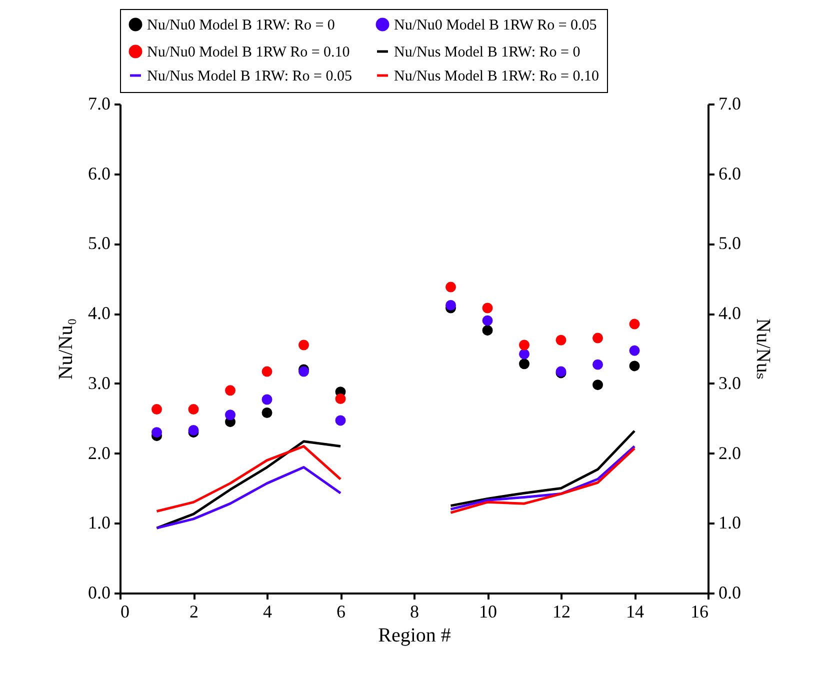 This screenshot has height=676, width=838. Describe the element at coordinates (729, 592) in the screenshot. I see `y2-tick-label: 0.0` at that location.